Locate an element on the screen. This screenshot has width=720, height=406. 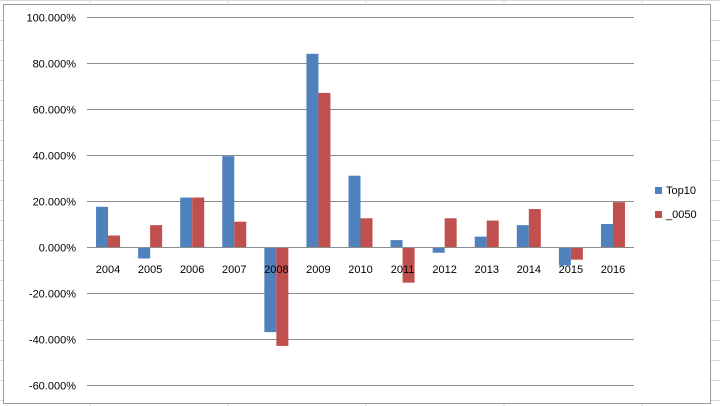
y-tick-label: 100.000% is located at coordinates (51, 19).